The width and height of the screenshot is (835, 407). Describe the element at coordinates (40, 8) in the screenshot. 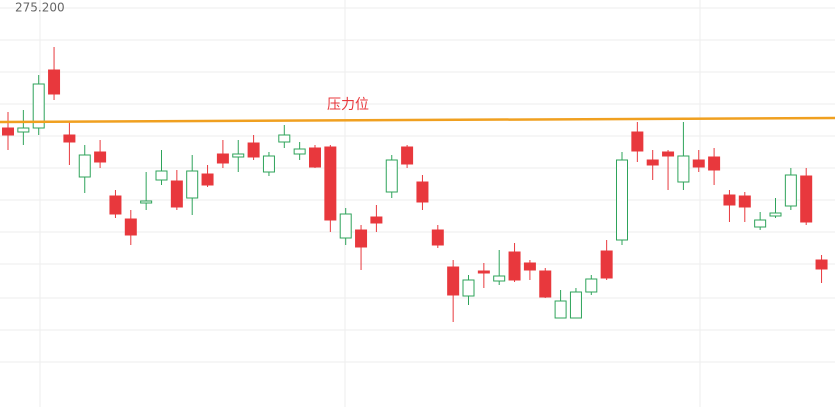

I see `y-tick-label: 275.200` at that location.